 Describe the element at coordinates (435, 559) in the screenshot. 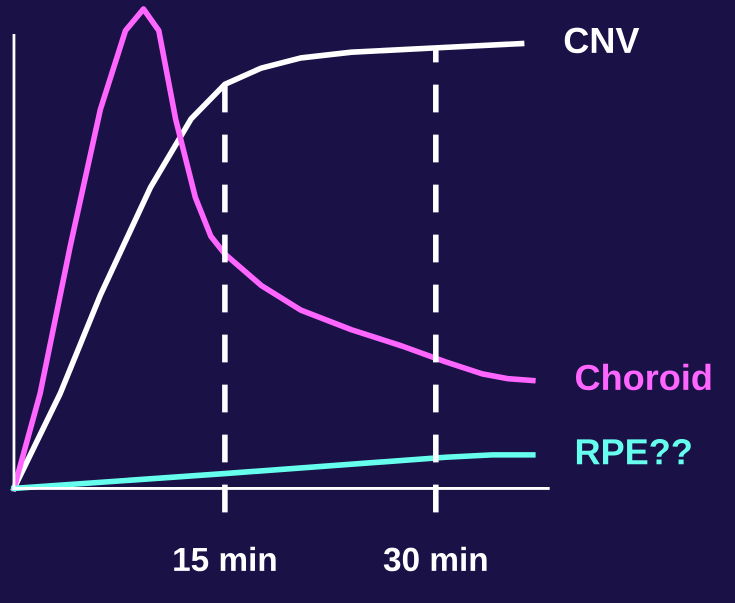

I see `x-tick-label: 30 min` at that location.